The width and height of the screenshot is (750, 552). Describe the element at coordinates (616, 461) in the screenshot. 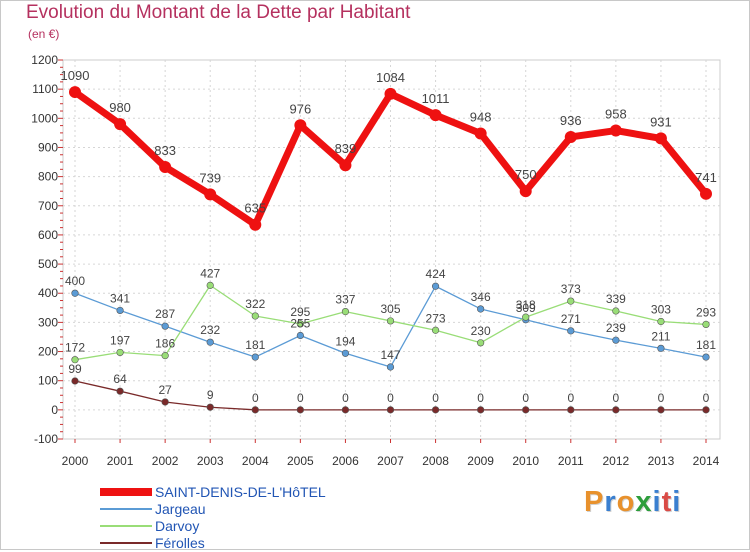

I see `x-tick-label: 2012` at that location.